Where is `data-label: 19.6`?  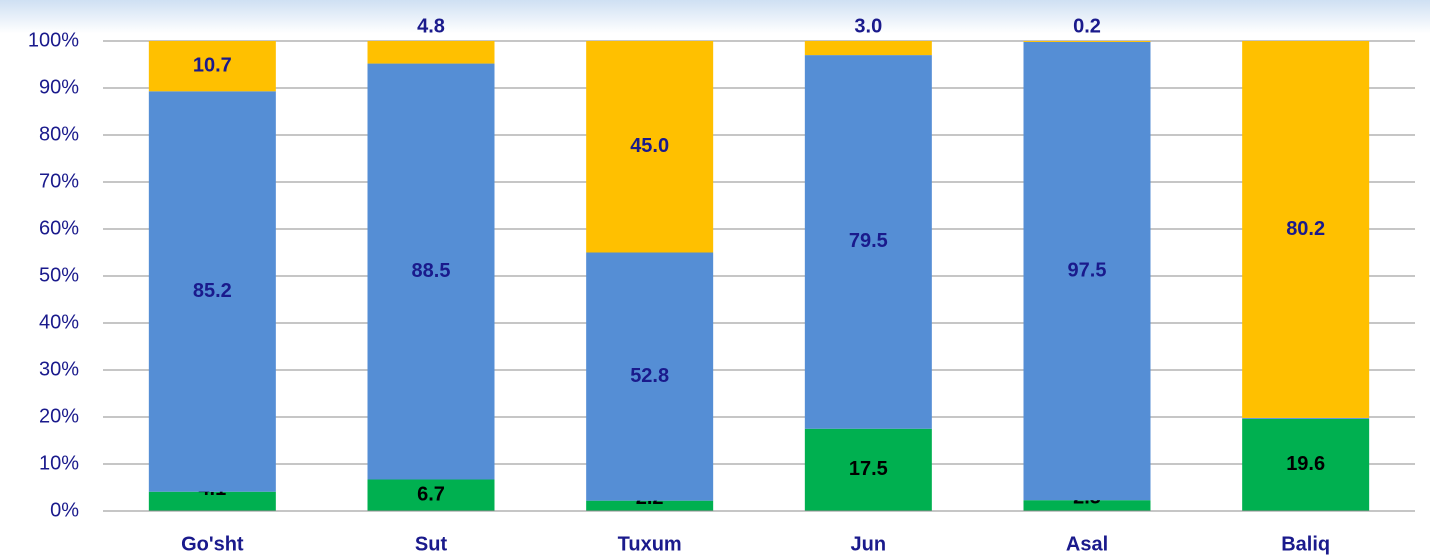
data-label: 19.6 is located at coordinates (1305, 464).